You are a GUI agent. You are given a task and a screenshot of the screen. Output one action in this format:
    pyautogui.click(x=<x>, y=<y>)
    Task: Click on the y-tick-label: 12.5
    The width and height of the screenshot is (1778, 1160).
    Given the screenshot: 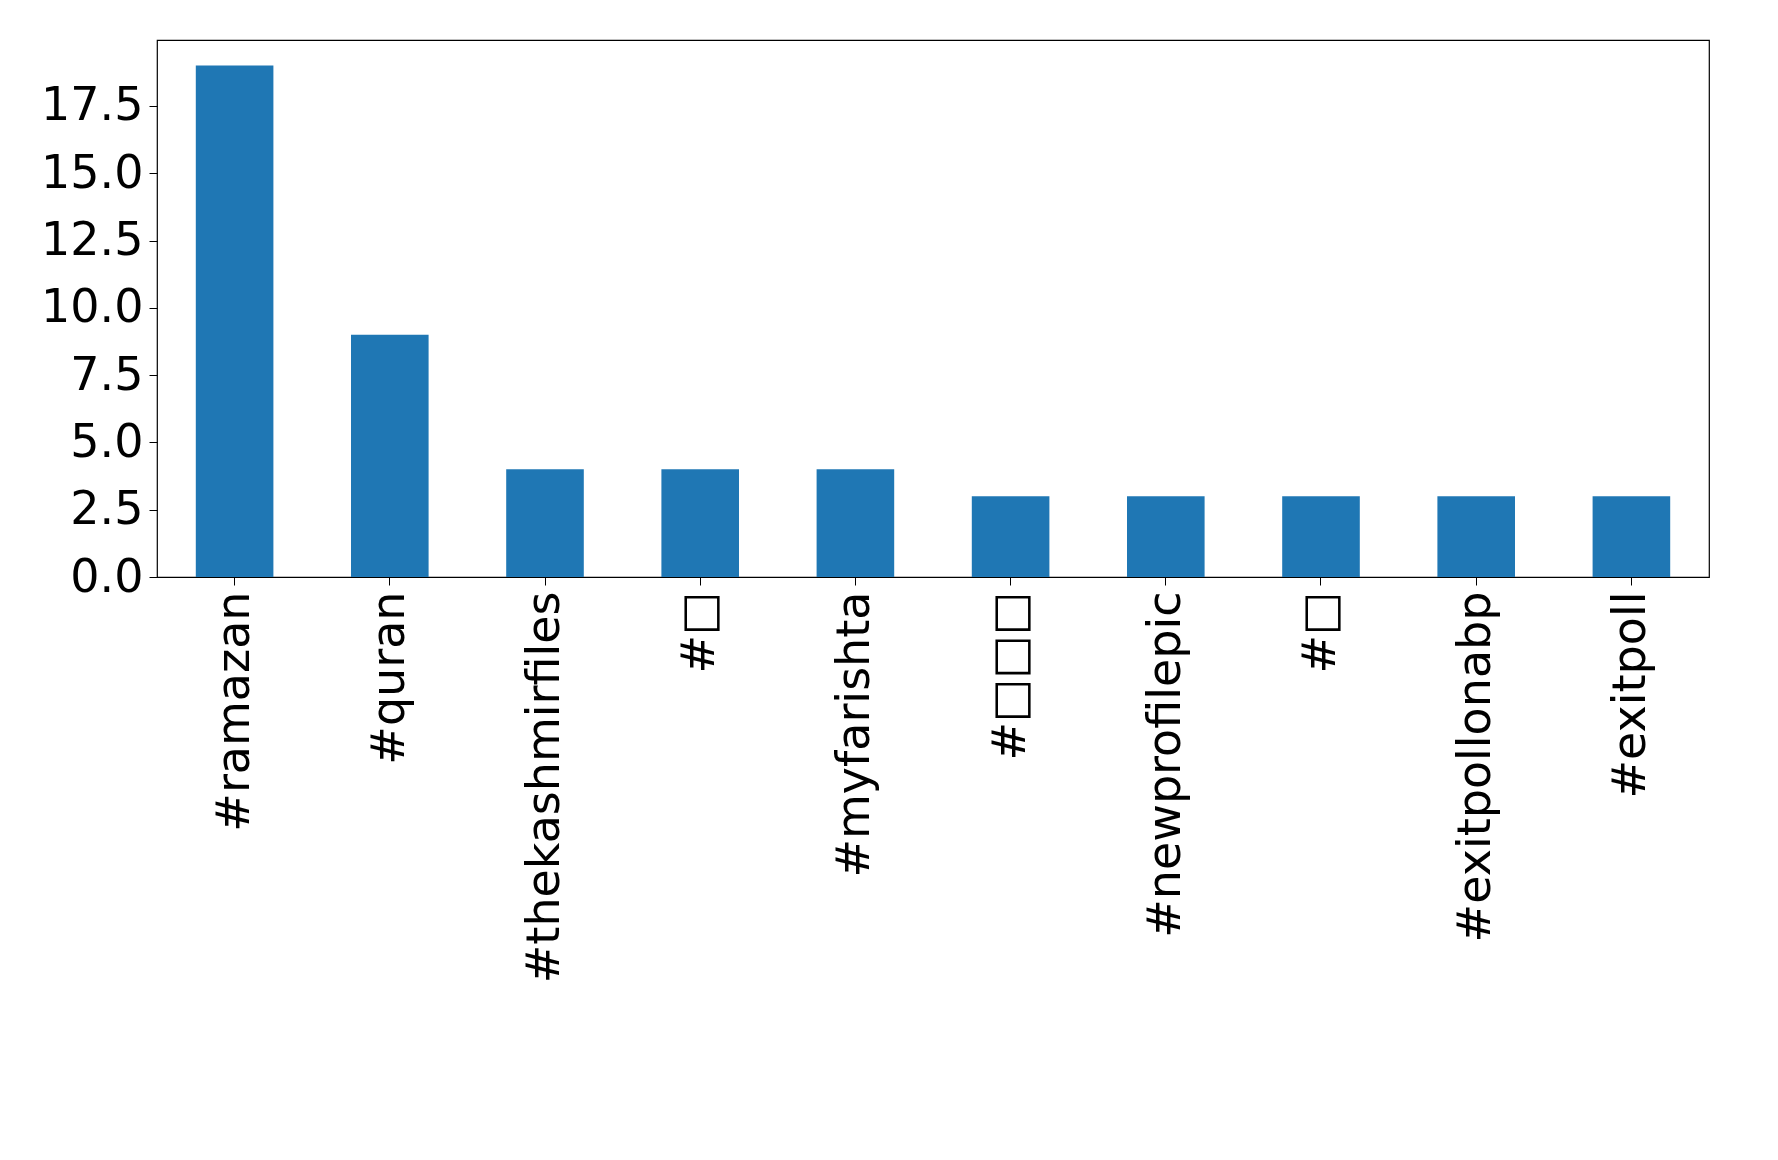 What is the action you would take?
    pyautogui.click(x=92, y=239)
    